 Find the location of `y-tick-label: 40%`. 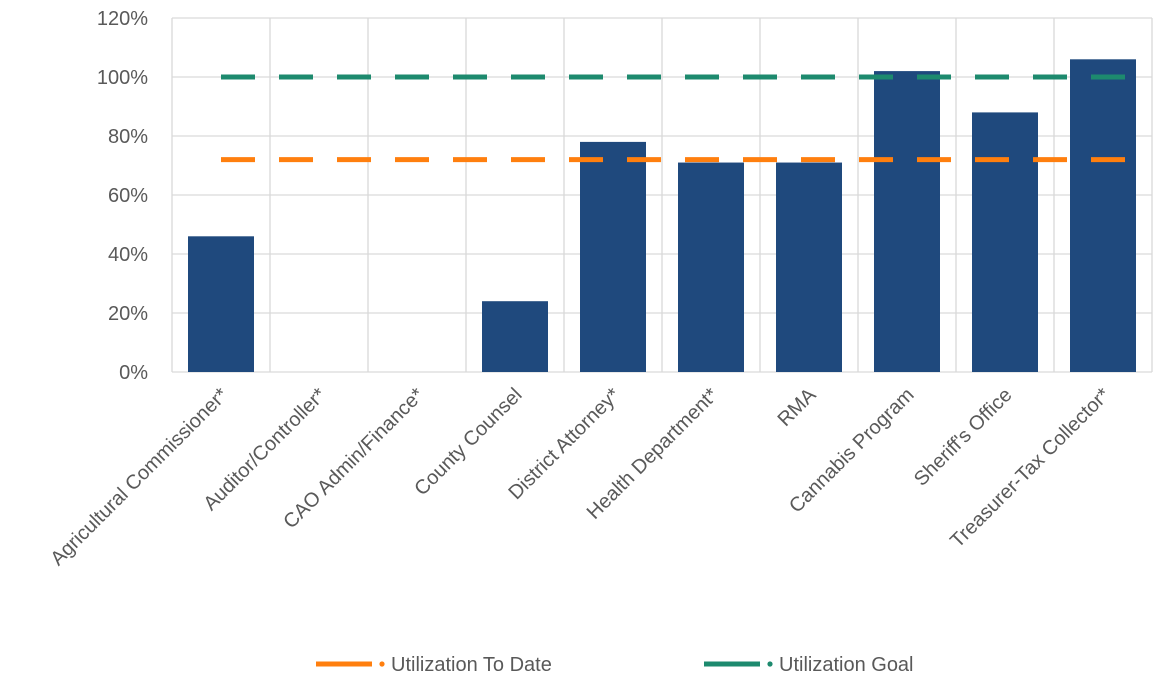

y-tick-label: 40% is located at coordinates (128, 255).